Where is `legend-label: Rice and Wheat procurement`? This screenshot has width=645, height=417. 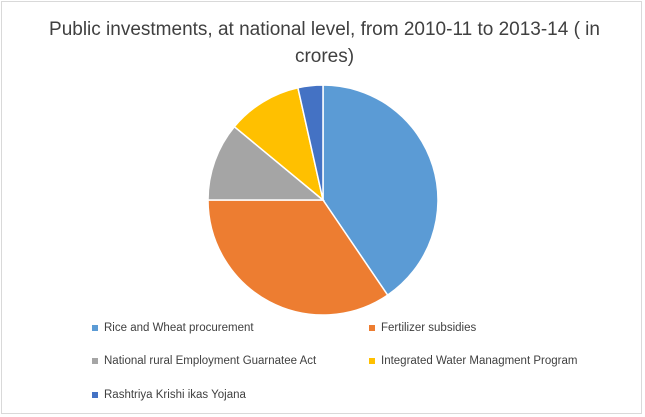 legend-label: Rice and Wheat procurement is located at coordinates (179, 328).